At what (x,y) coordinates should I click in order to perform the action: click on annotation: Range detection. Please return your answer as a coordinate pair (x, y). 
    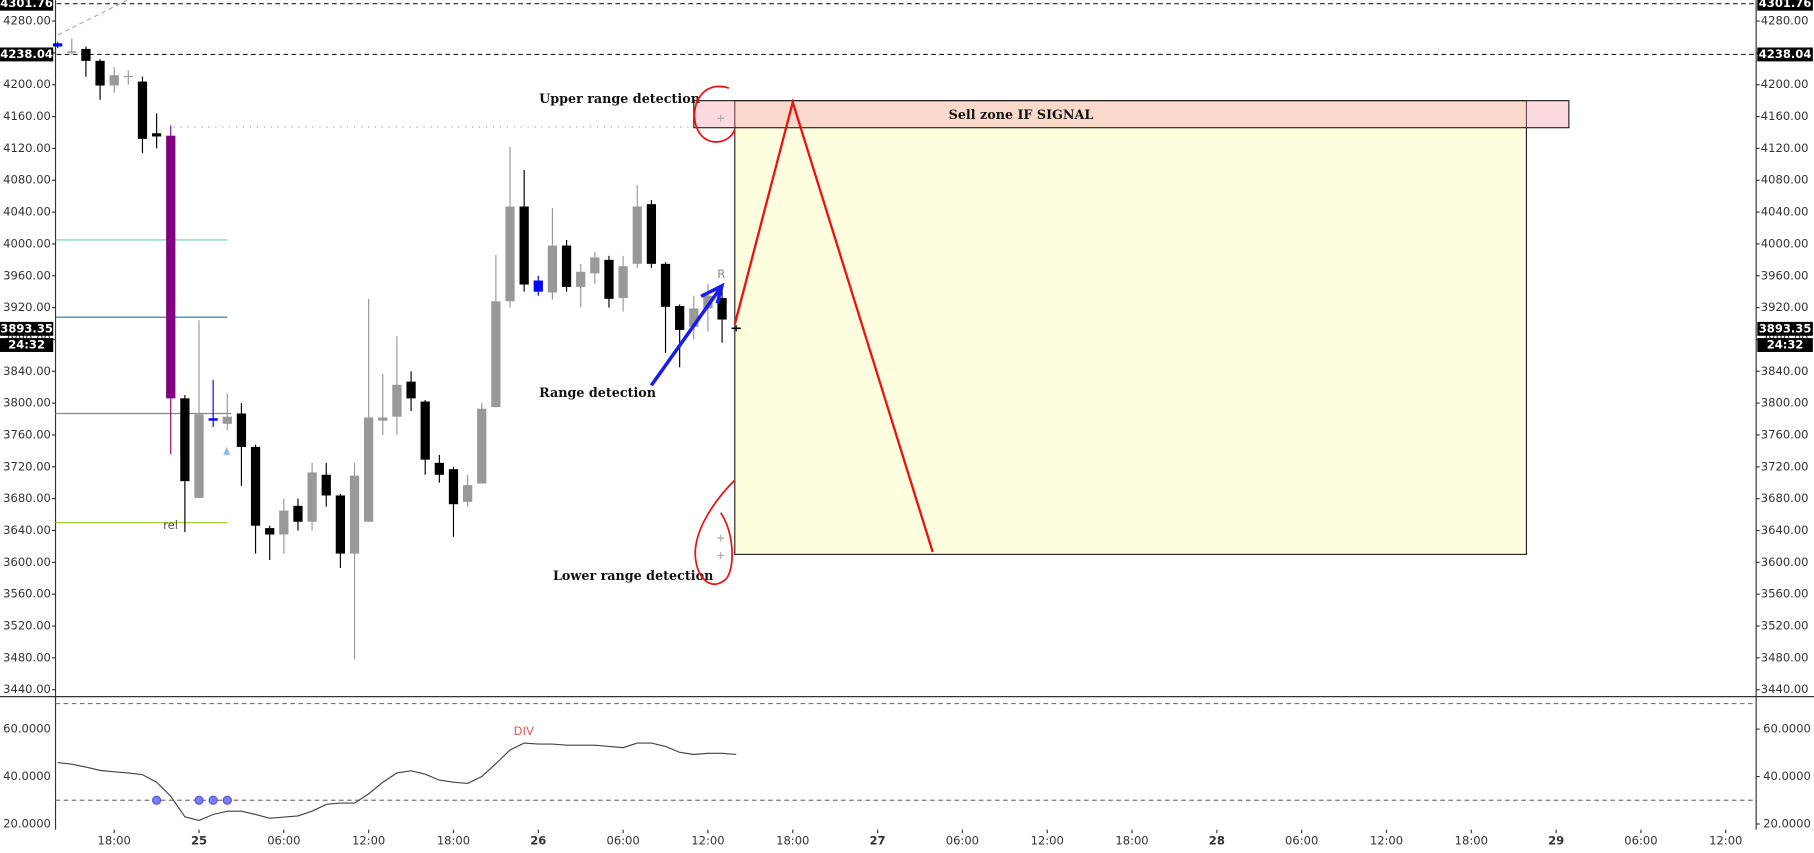
    Looking at the image, I should click on (597, 392).